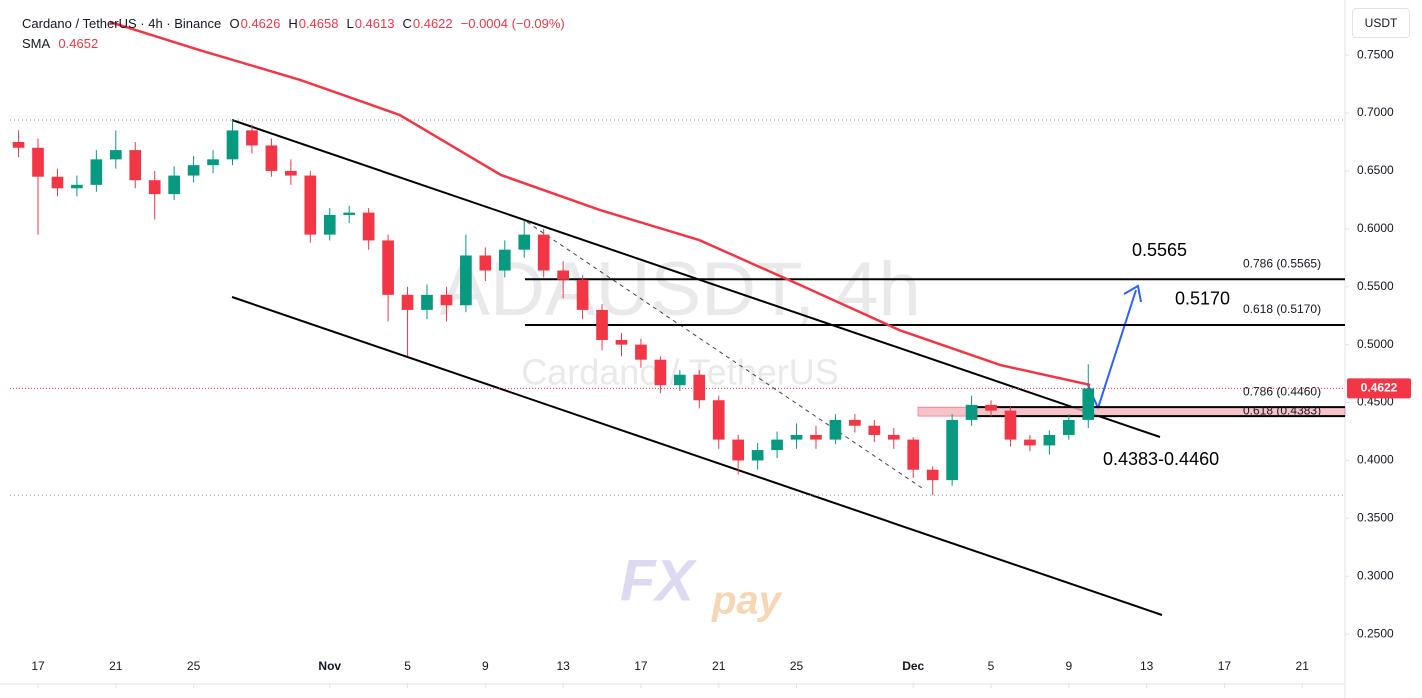 This screenshot has height=698, width=1422. I want to click on y-tick-label: 0.2500, so click(1375, 633).